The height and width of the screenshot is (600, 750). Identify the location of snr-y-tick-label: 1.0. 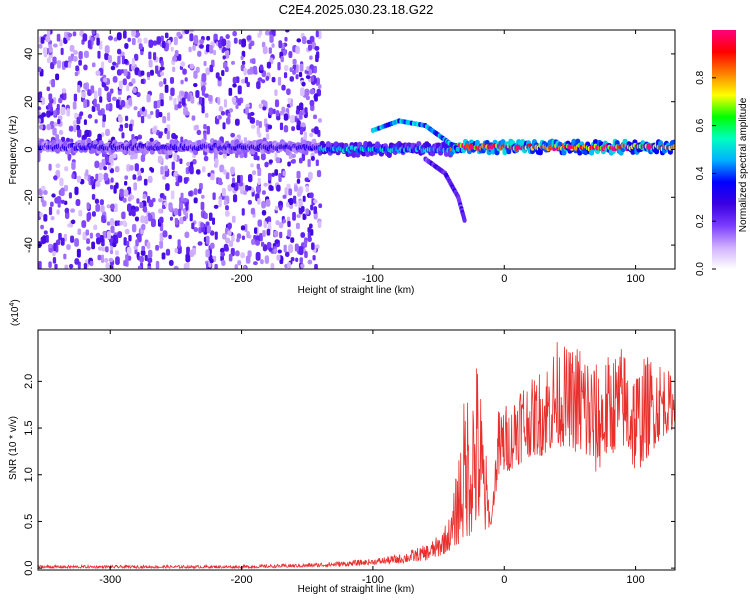
(29, 474).